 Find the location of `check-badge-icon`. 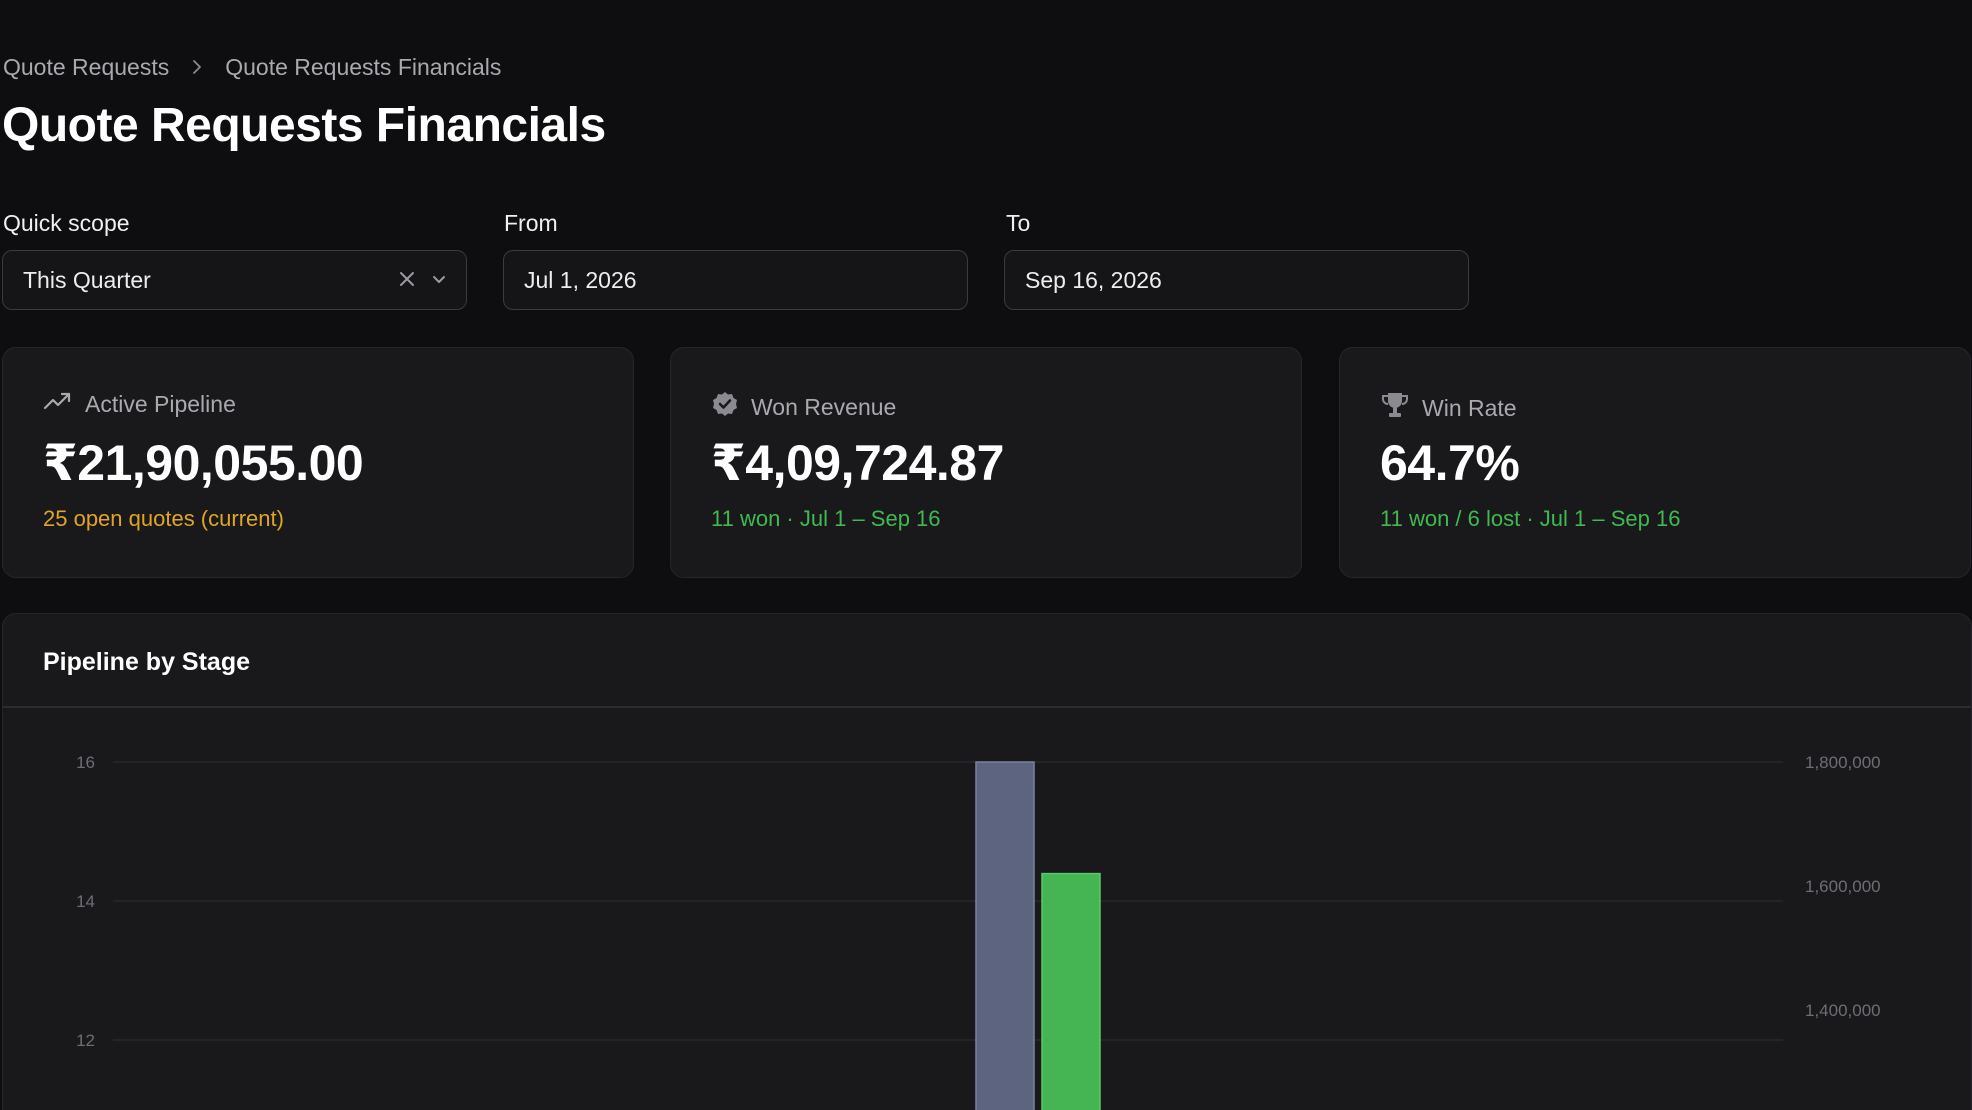

check-badge-icon is located at coordinates (725, 407).